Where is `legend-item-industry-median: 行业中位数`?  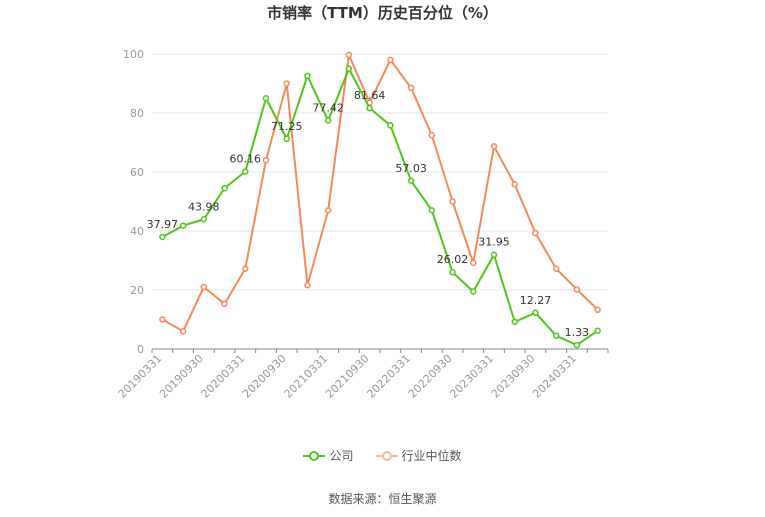
legend-item-industry-median: 行业中位数 is located at coordinates (418, 455).